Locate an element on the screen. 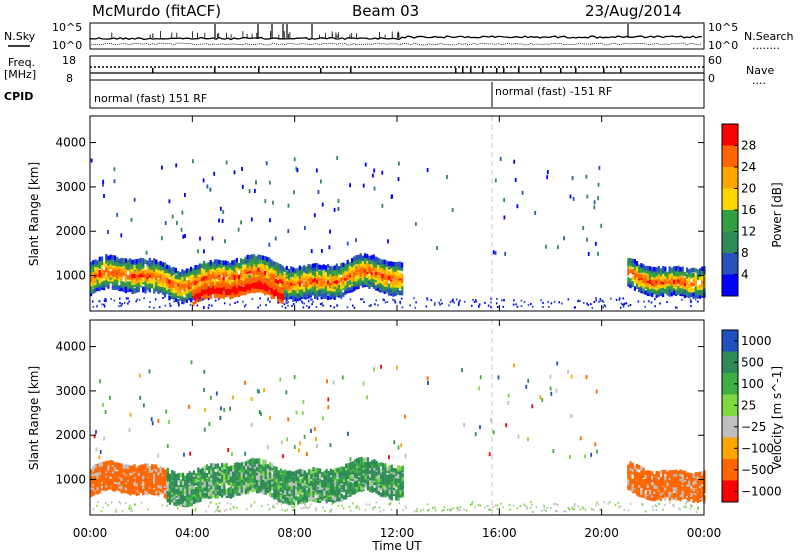  nave-tick-low: 0 is located at coordinates (711, 78).